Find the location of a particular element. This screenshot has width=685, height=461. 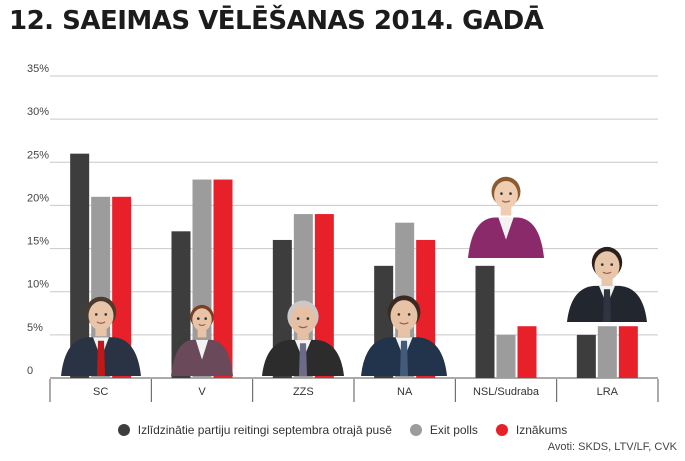

category-label: NA is located at coordinates (405, 392).